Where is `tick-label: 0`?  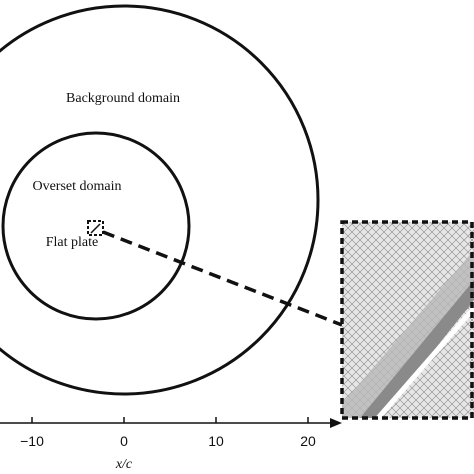
tick-label: 0 is located at coordinates (124, 441).